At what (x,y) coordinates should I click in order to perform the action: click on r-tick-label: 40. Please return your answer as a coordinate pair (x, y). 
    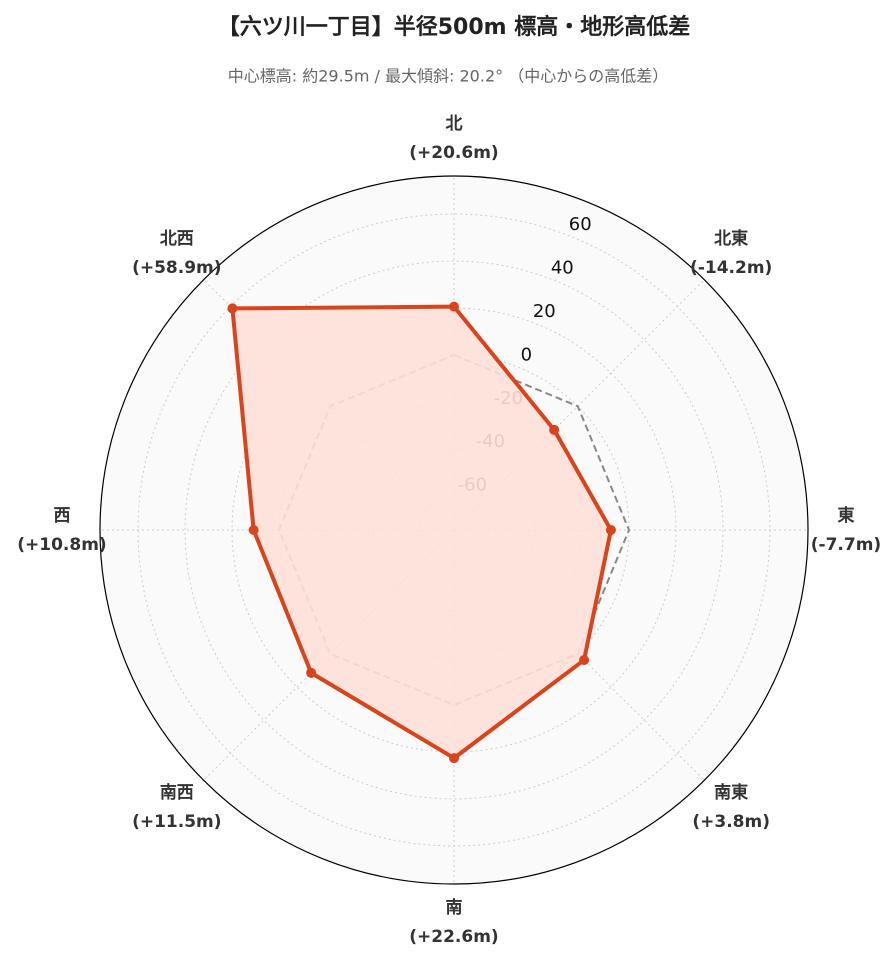
    Looking at the image, I should click on (562, 268).